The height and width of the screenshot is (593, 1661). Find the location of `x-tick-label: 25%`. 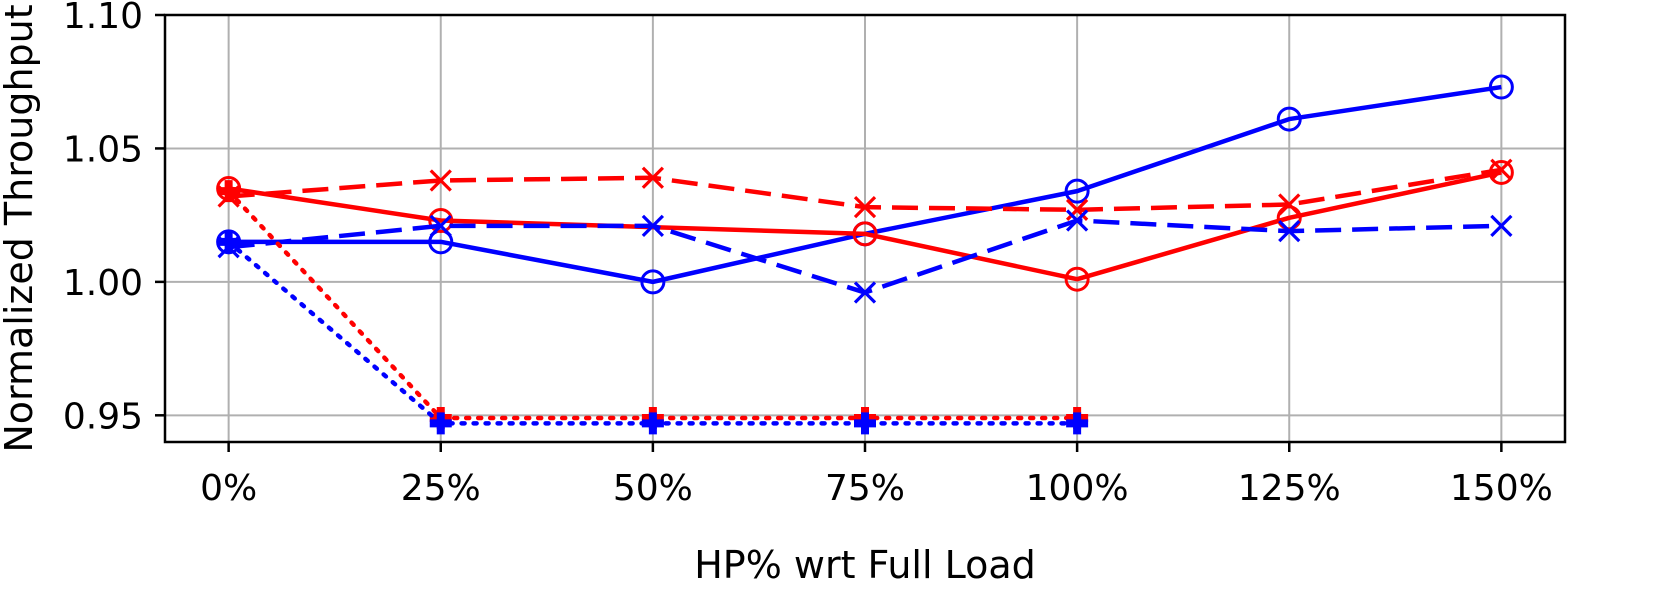

x-tick-label: 25% is located at coordinates (441, 488).